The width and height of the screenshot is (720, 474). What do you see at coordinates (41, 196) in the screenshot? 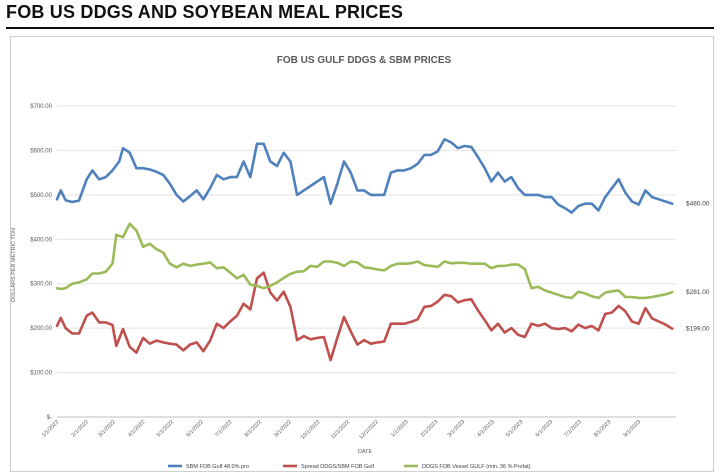
I see `y-tick-label: $500.00` at bounding box center [41, 196].